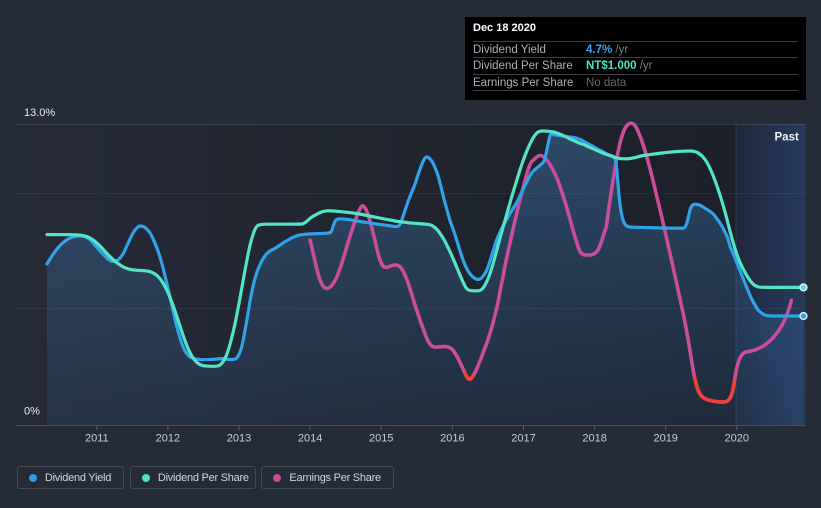 This screenshot has width=821, height=508. I want to click on svg-text: 2013, so click(239, 439).